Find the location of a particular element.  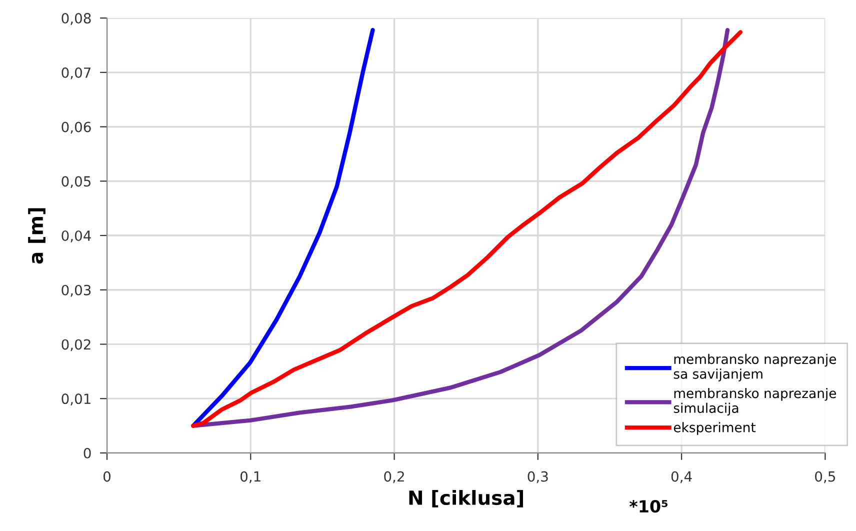

x-axis-title: N [ciklusa] is located at coordinates (466, 499).